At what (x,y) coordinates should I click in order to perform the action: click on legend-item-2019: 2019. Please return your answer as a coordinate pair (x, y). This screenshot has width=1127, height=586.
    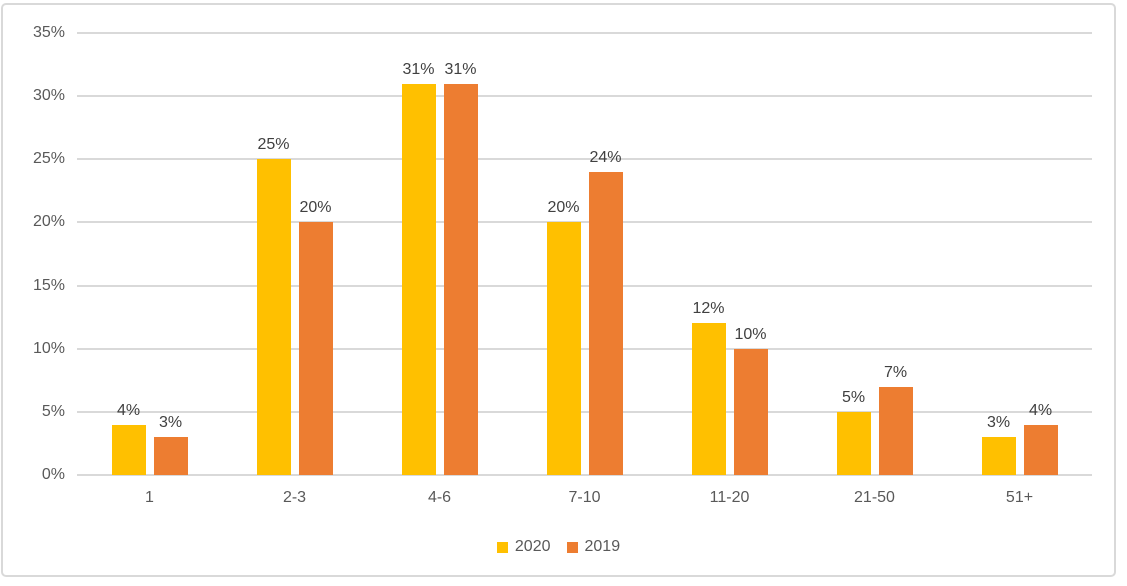
    Looking at the image, I should click on (593, 547).